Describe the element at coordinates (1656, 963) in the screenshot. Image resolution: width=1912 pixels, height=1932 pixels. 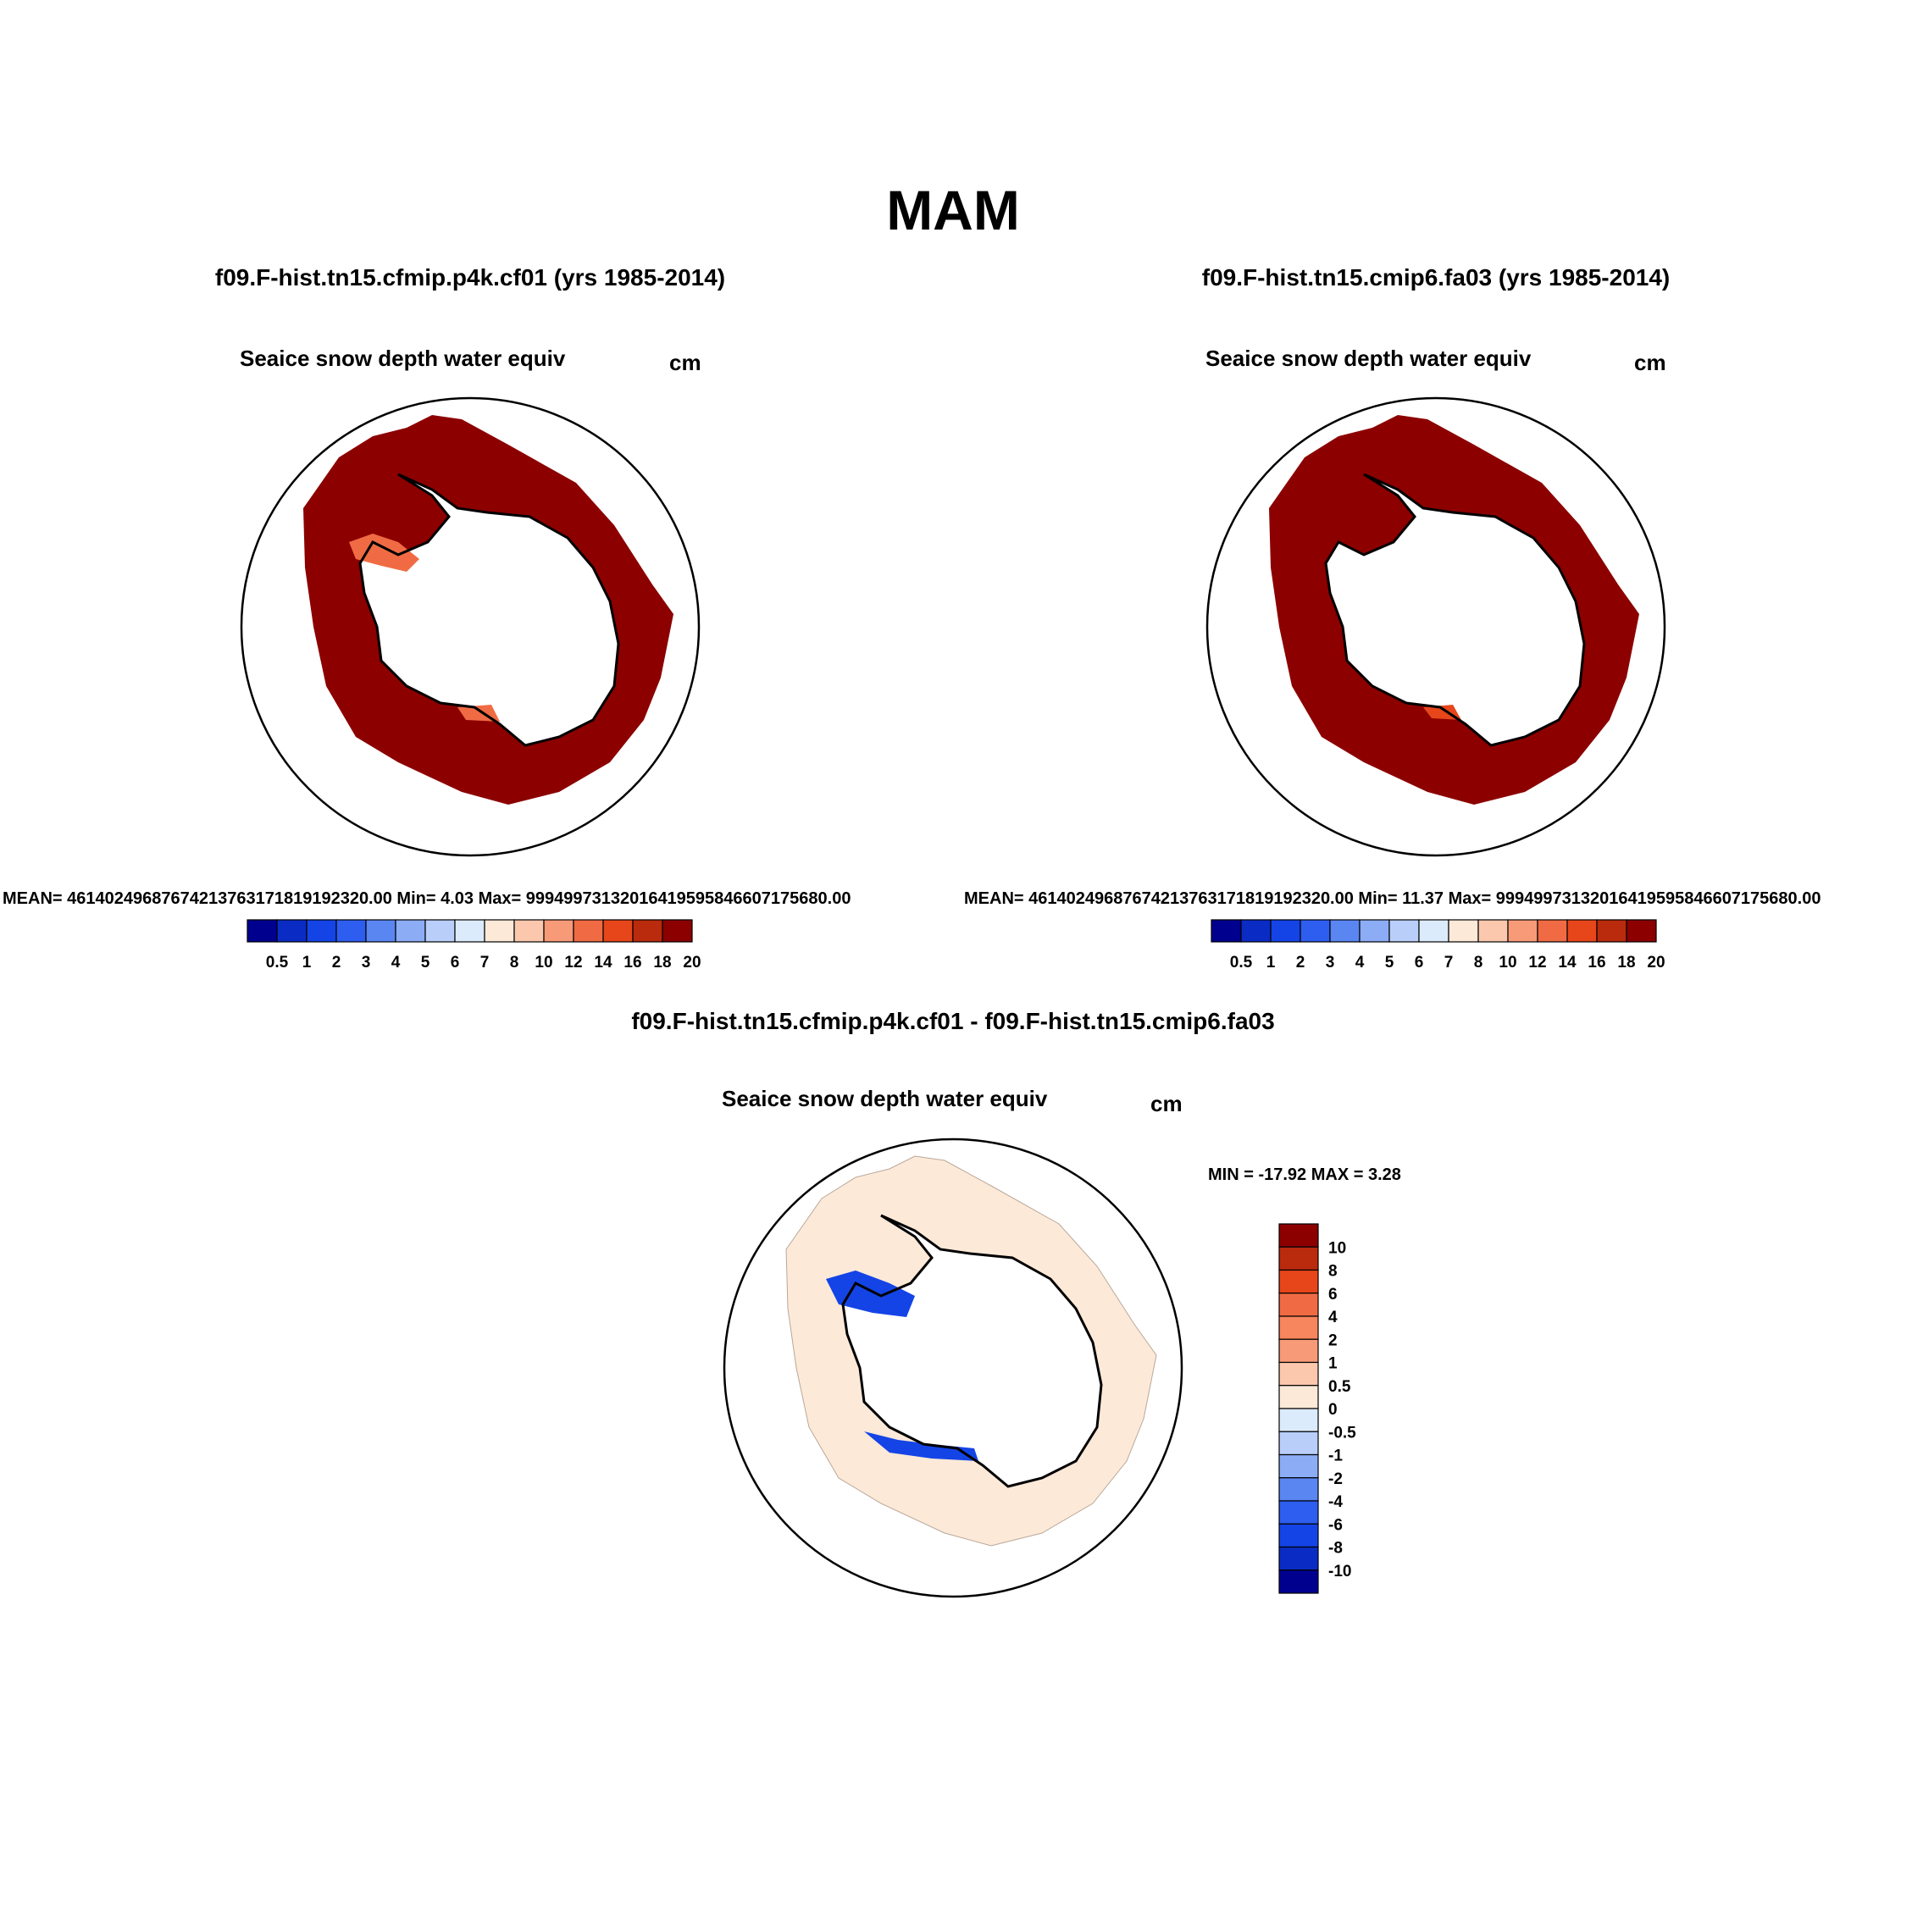
I see `right-colorbar-label: 20` at that location.